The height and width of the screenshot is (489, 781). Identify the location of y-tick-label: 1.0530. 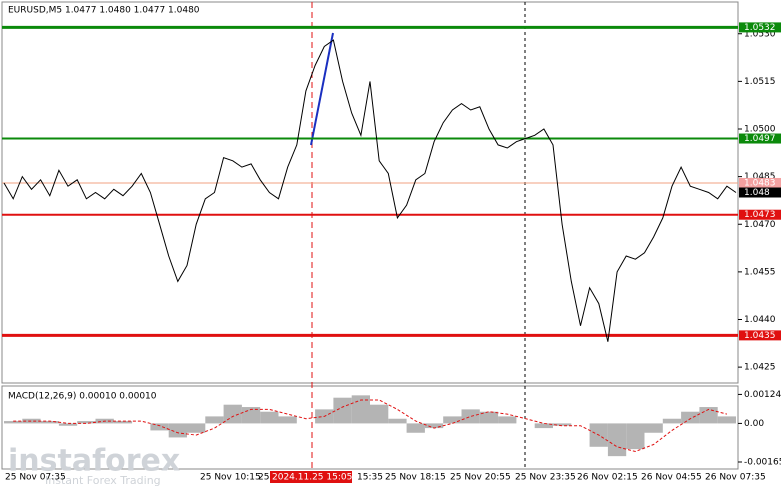
(760, 34).